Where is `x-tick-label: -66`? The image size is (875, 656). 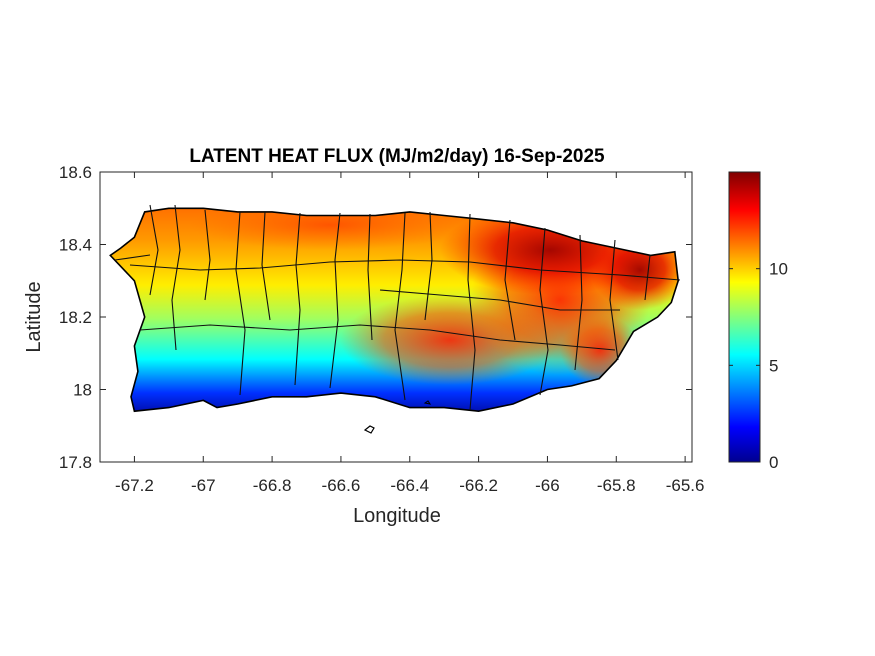 x-tick-label: -66 is located at coordinates (547, 485).